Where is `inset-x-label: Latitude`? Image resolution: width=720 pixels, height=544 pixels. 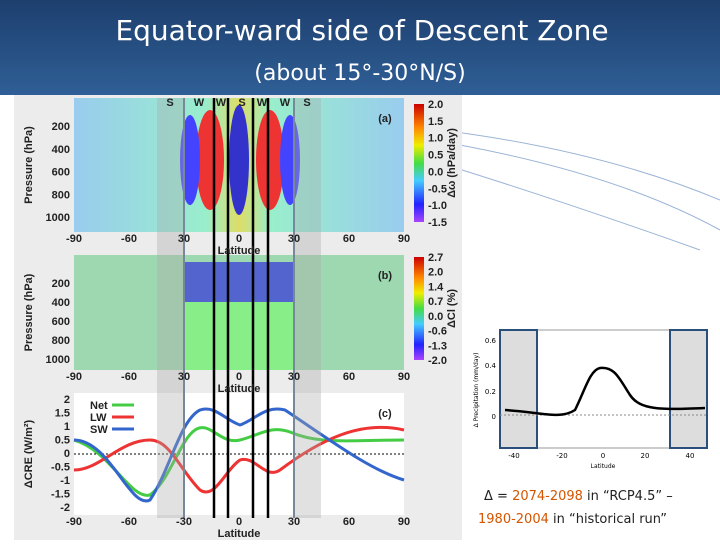 inset-x-label: Latitude is located at coordinates (603, 466).